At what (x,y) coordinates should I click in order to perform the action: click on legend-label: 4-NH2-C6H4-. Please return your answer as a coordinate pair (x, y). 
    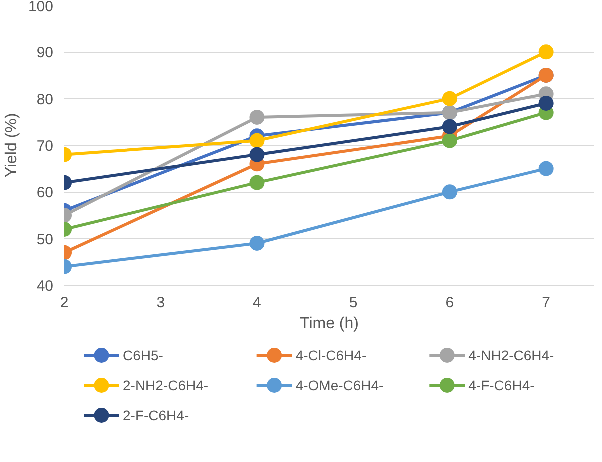
    Looking at the image, I should click on (511, 356).